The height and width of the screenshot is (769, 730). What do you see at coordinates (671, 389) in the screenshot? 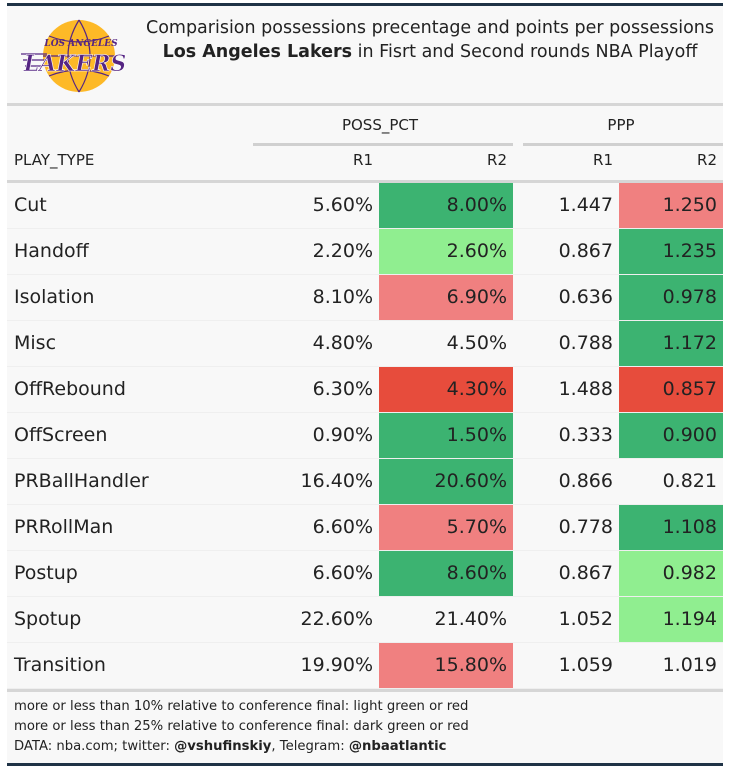
I see `cell-ppp-r2: 0.857` at bounding box center [671, 389].